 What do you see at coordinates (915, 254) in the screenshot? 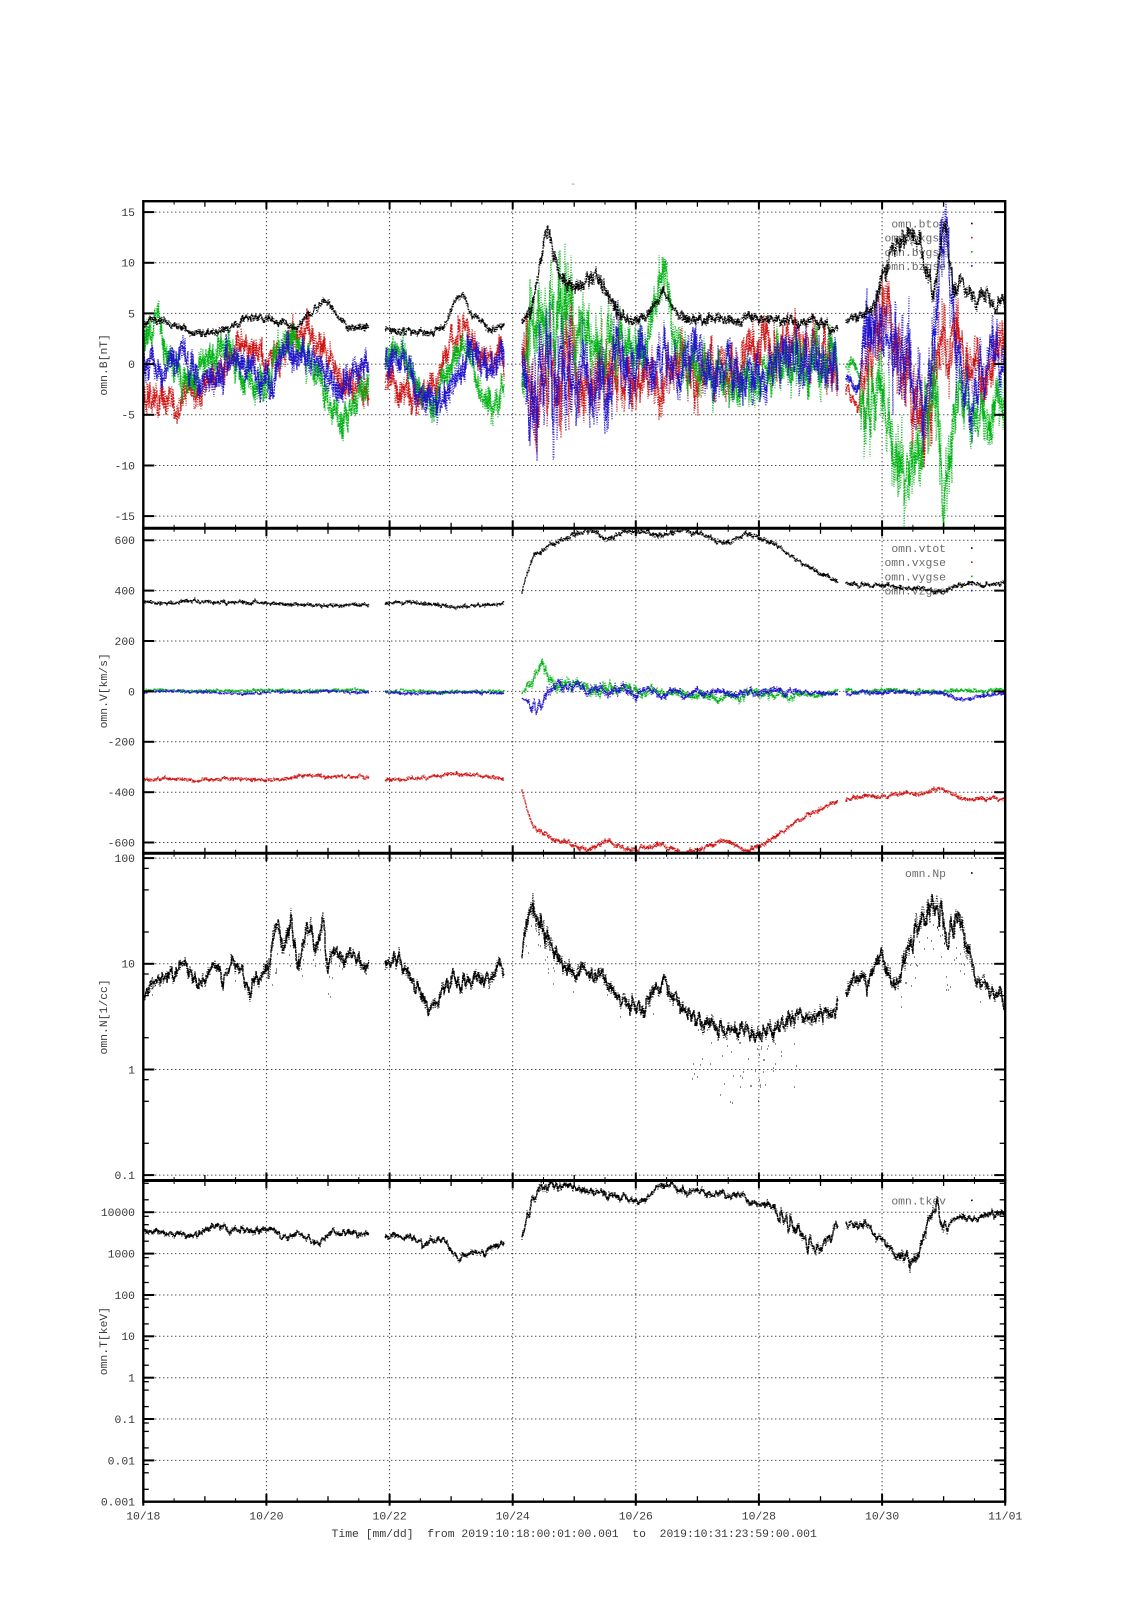
I see `svg-text: omn.bygse` at bounding box center [915, 254].